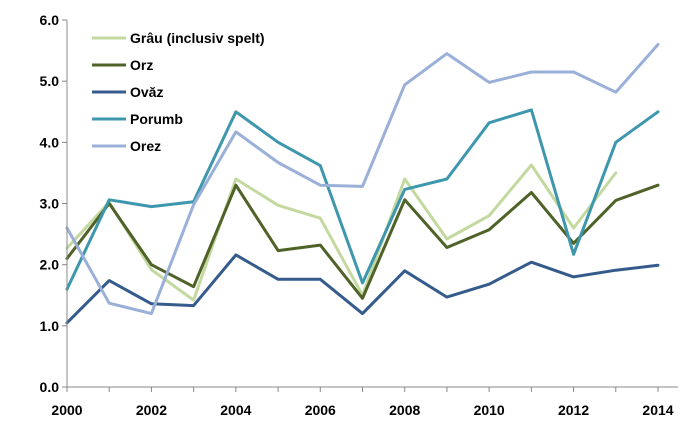 This screenshot has width=699, height=429. I want to click on x-tick-label: 2002, so click(151, 410).